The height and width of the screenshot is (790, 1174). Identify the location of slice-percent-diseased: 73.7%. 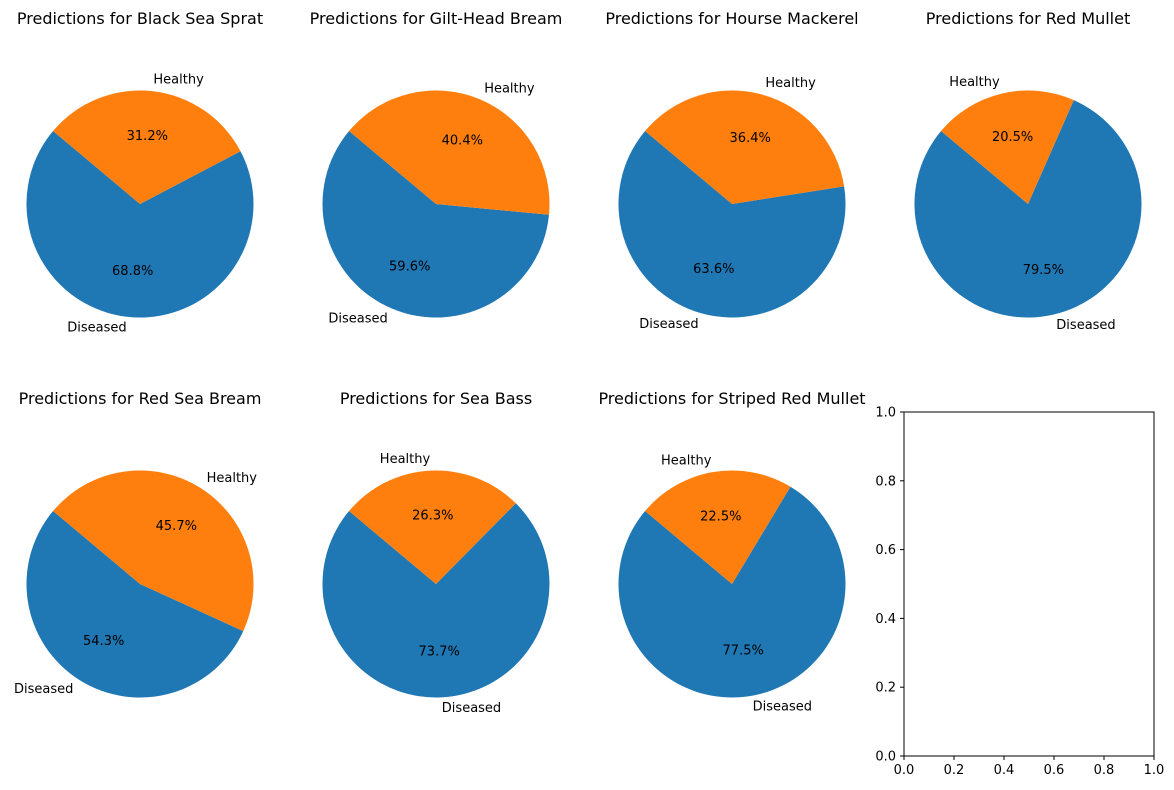
(439, 652).